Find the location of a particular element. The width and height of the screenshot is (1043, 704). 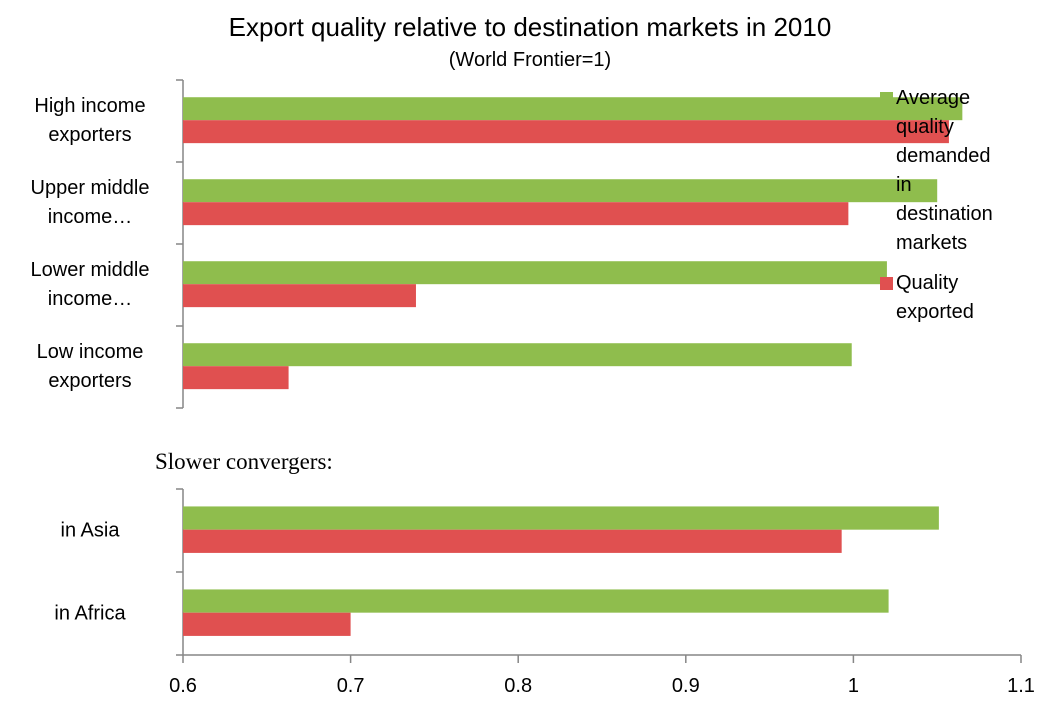

chart-subtitle: (World Frontier=1) is located at coordinates (530, 60).